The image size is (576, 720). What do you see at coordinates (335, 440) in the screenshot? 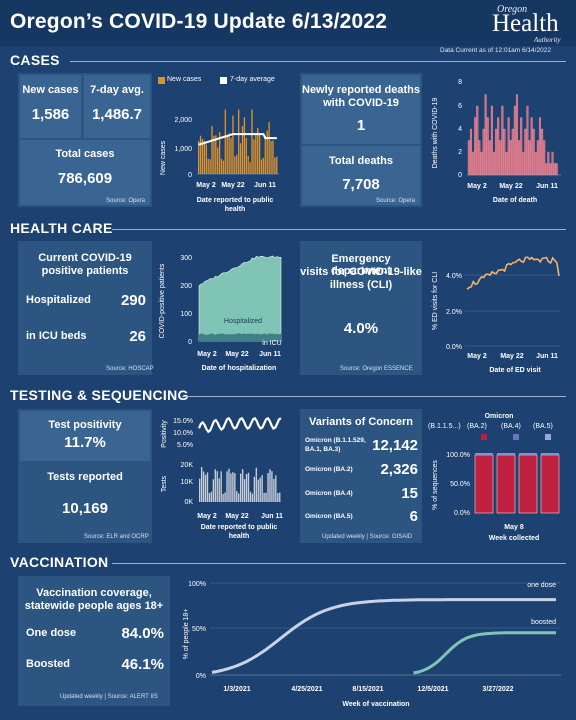
I see `variant-name: Omicron (B.1.1.529,` at bounding box center [335, 440].